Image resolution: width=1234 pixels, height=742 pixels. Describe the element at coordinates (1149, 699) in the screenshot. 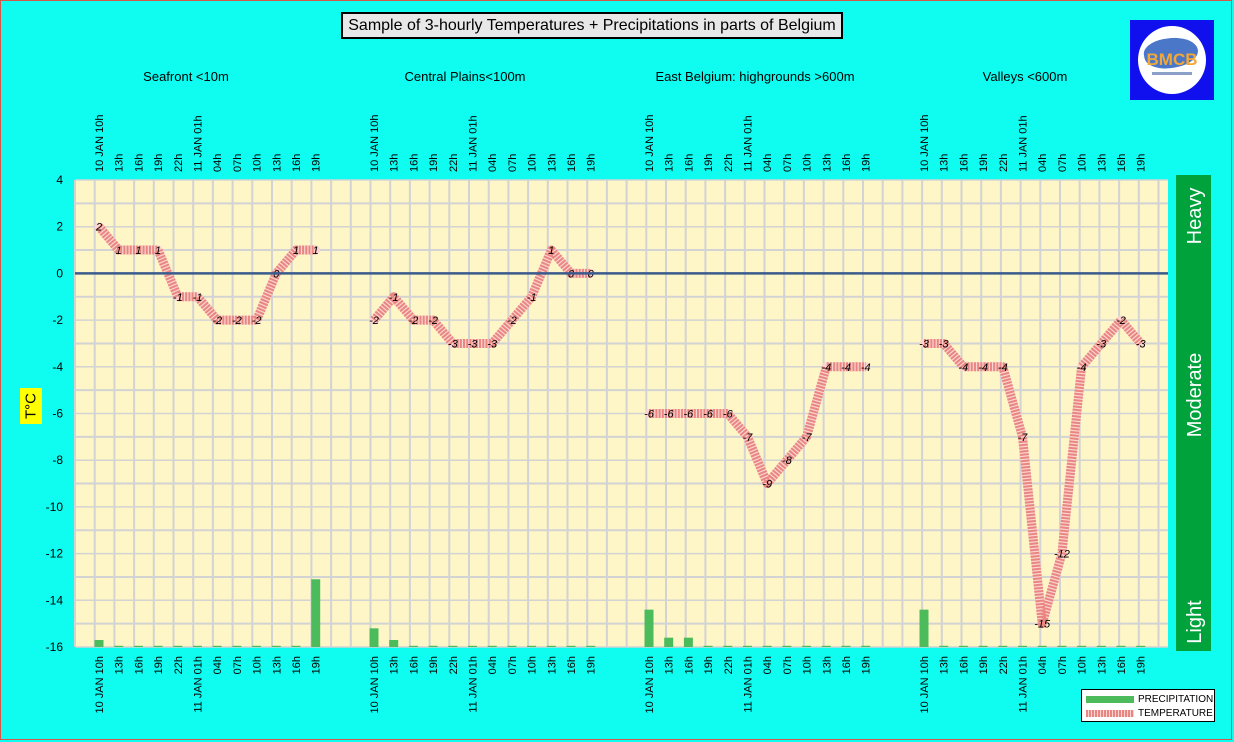

I see `legend-item-precipitation: PRECIPITATION` at that location.